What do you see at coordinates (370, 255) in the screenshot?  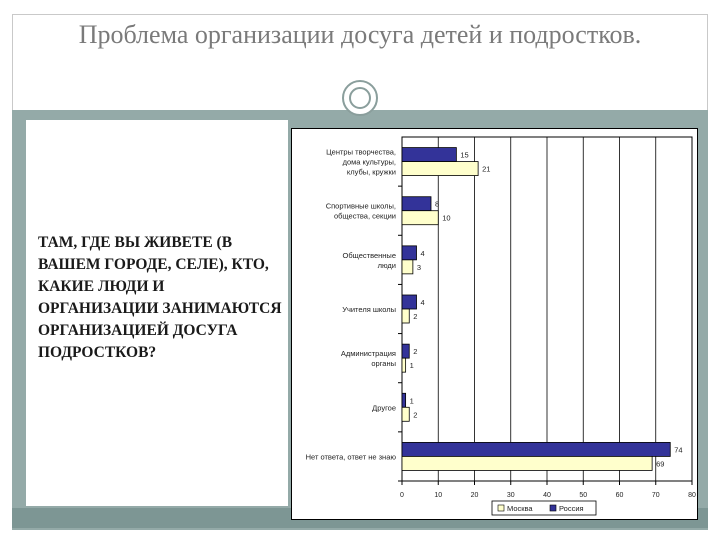 I see `category-label: Общественные` at bounding box center [370, 255].